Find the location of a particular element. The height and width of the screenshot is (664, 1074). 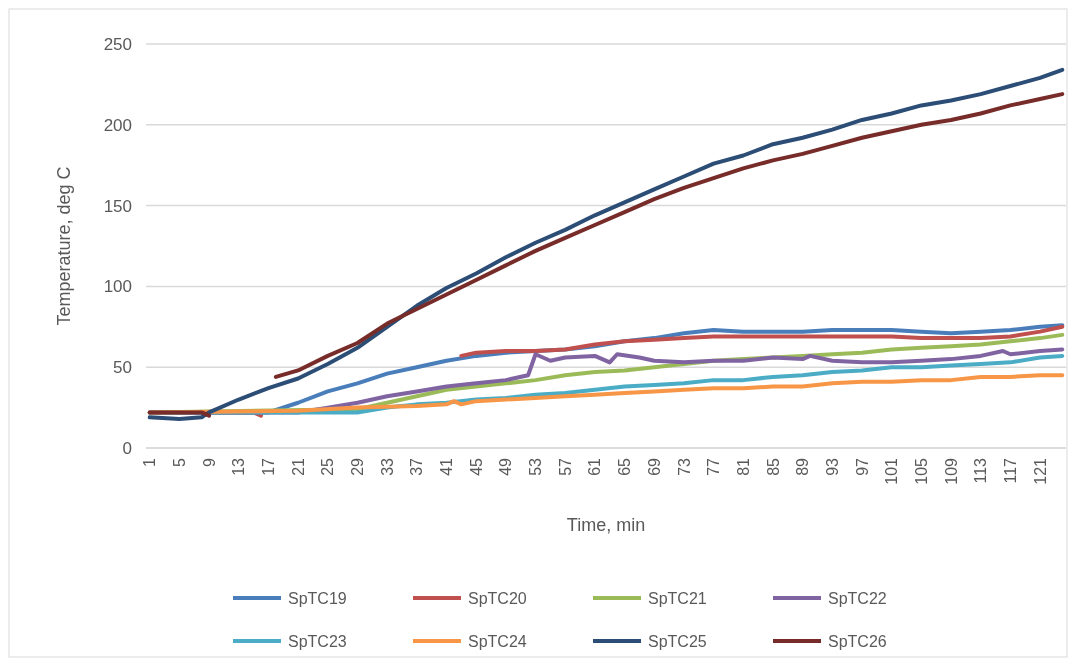

legend-label: SpTC19 is located at coordinates (317, 598).